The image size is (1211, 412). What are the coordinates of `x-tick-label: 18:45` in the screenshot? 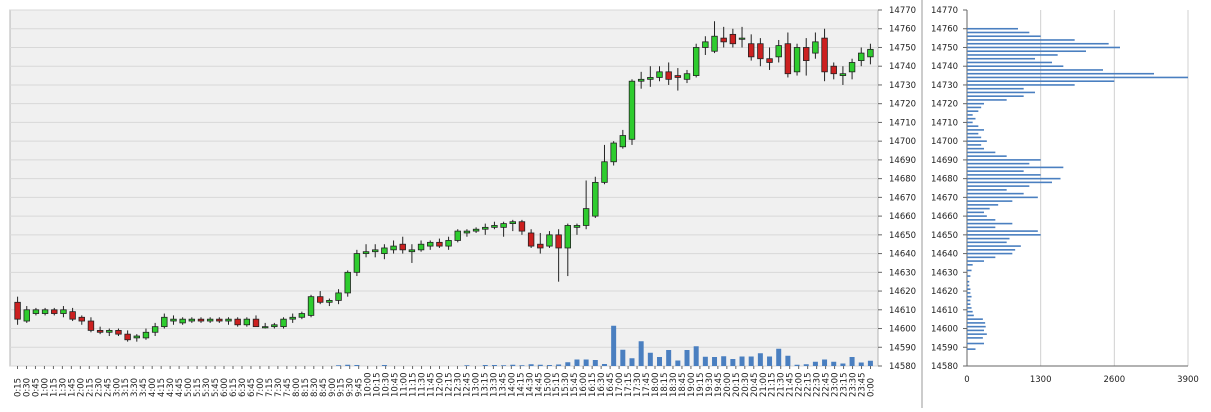 It's located at (683, 385).